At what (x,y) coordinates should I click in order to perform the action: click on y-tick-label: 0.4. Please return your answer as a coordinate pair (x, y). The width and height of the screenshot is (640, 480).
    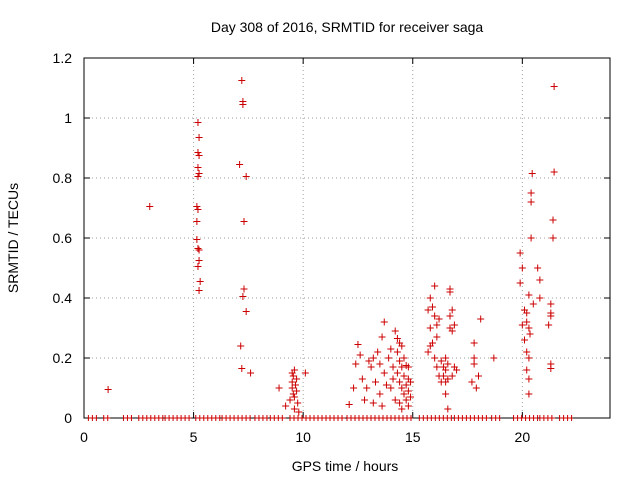
    Looking at the image, I should click on (63, 298).